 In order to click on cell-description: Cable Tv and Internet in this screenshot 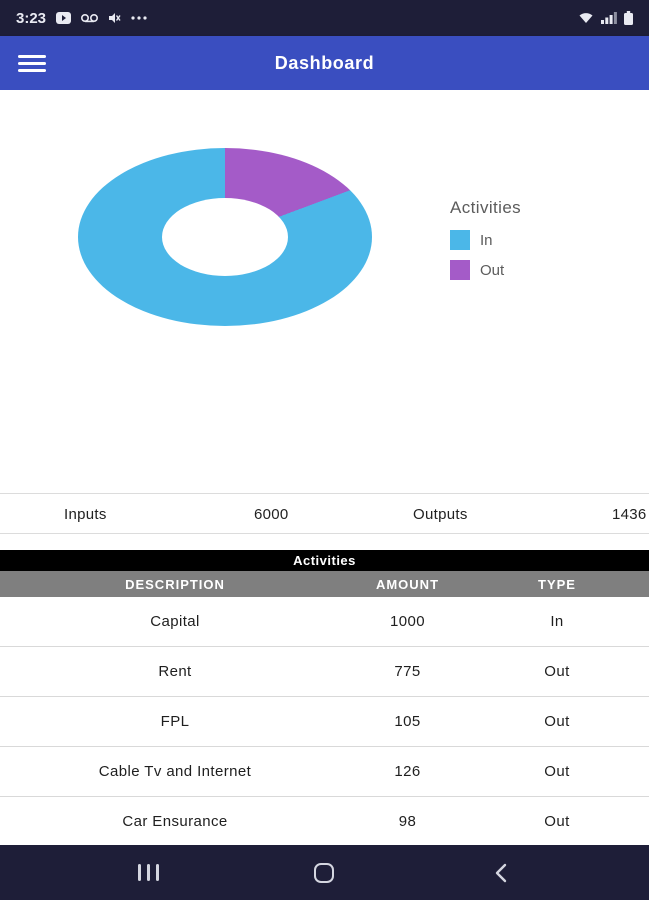, I will do `click(175, 771)`.